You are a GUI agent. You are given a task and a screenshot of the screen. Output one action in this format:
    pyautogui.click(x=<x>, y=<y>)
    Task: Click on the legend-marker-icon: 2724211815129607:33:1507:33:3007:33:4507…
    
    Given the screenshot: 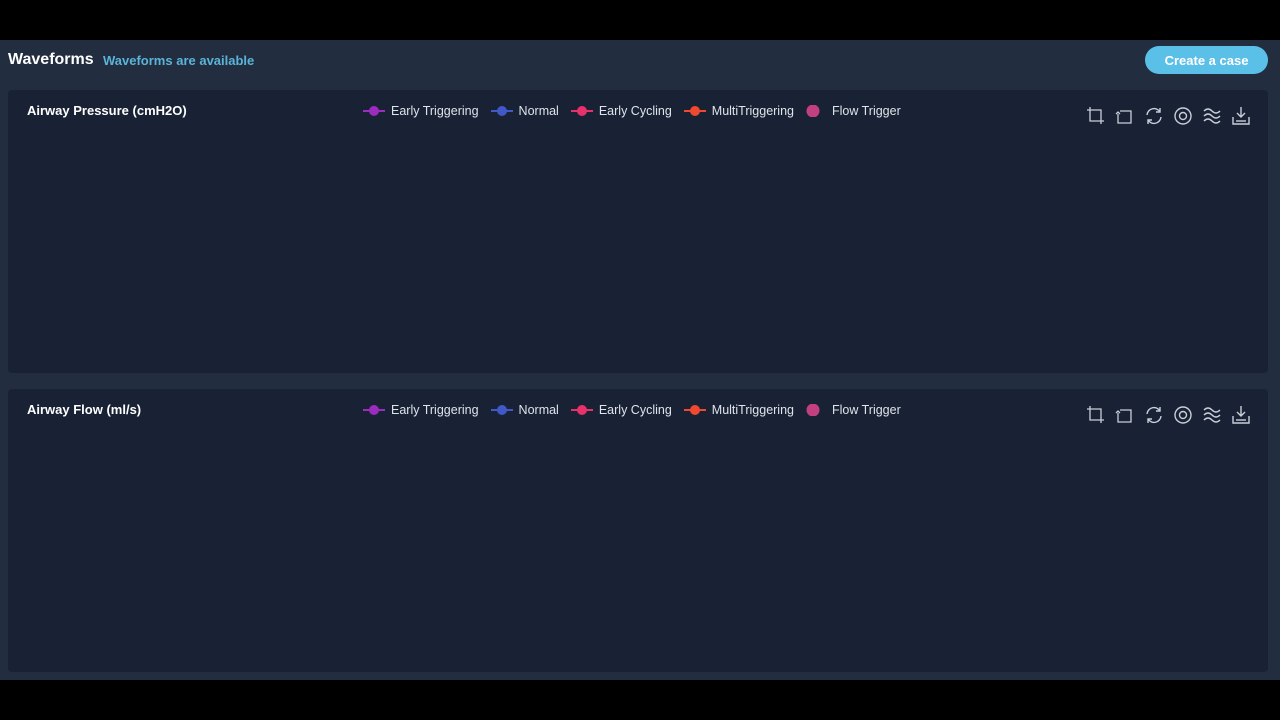 What is the action you would take?
    pyautogui.click(x=374, y=111)
    